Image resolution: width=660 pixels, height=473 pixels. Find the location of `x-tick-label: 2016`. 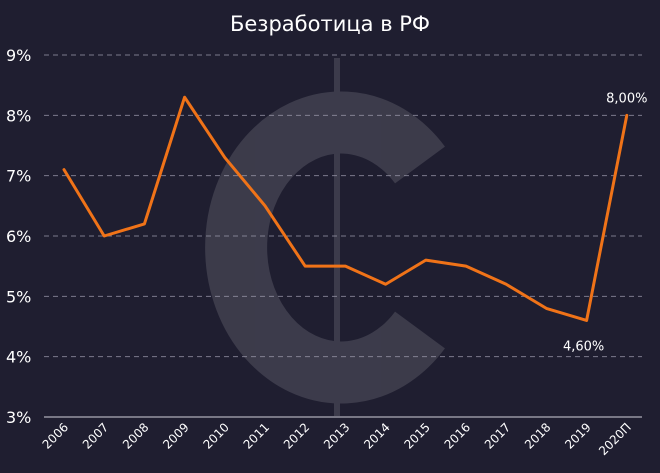

x-tick-label: 2016 is located at coordinates (457, 435).